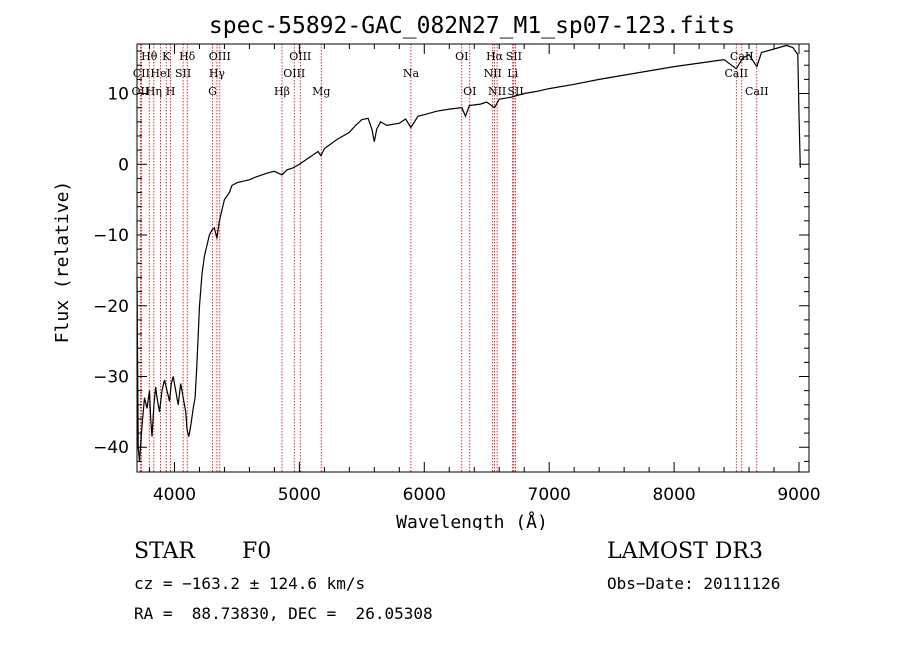  What do you see at coordinates (141, 73) in the screenshot?
I see `line-label-9: CII` at bounding box center [141, 73].